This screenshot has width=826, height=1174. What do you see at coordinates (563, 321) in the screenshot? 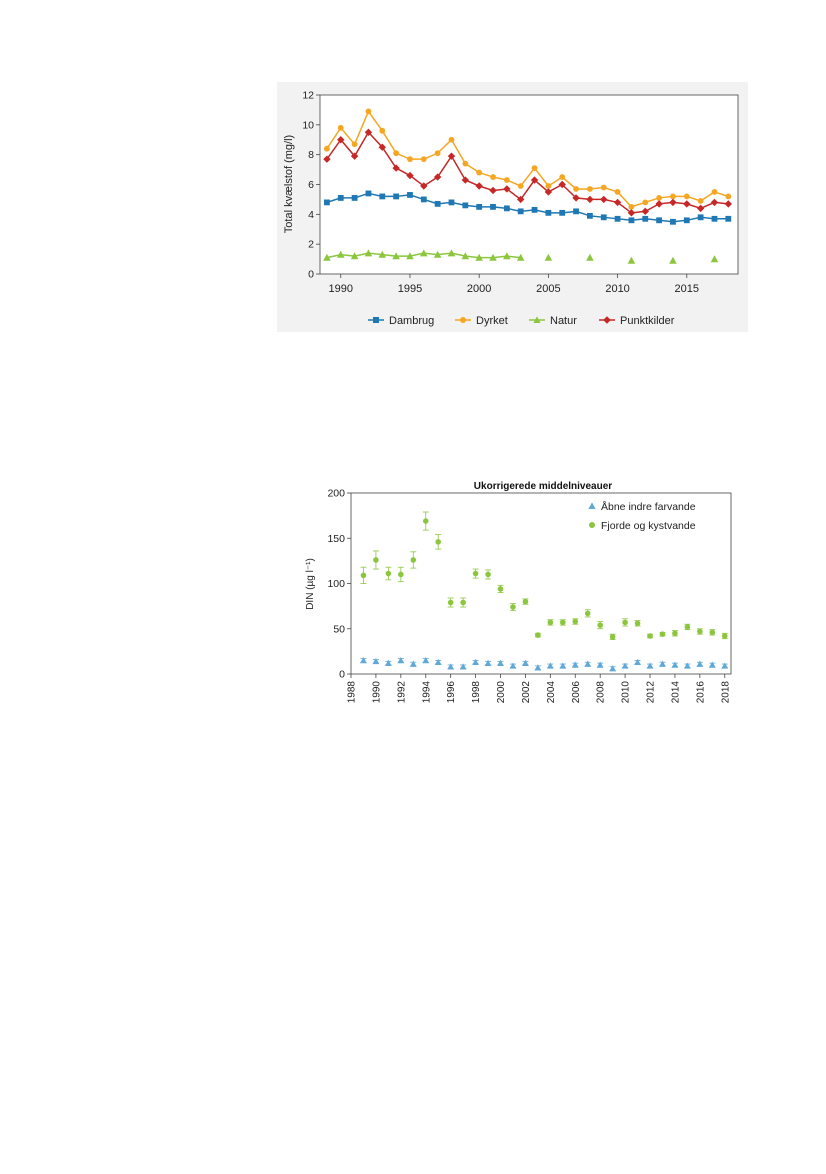
I see `chart1-legend-label: Natur` at bounding box center [563, 321].